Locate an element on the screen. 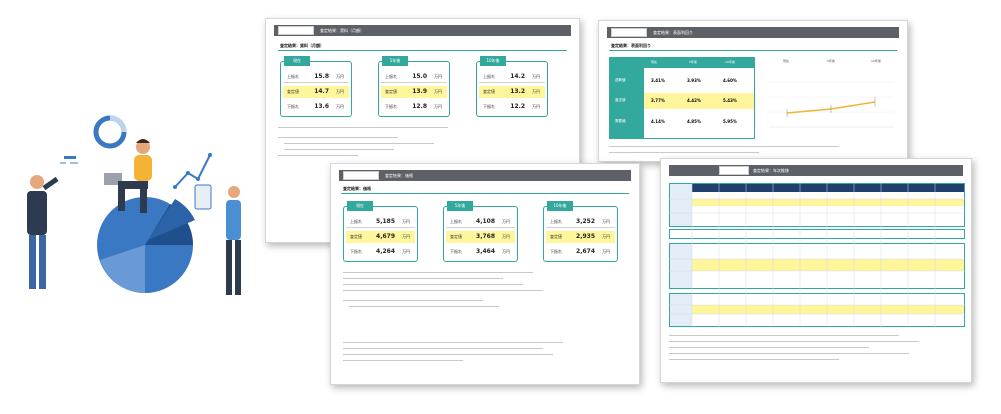  sheet2-columns-3: 10年後 is located at coordinates (730, 62).